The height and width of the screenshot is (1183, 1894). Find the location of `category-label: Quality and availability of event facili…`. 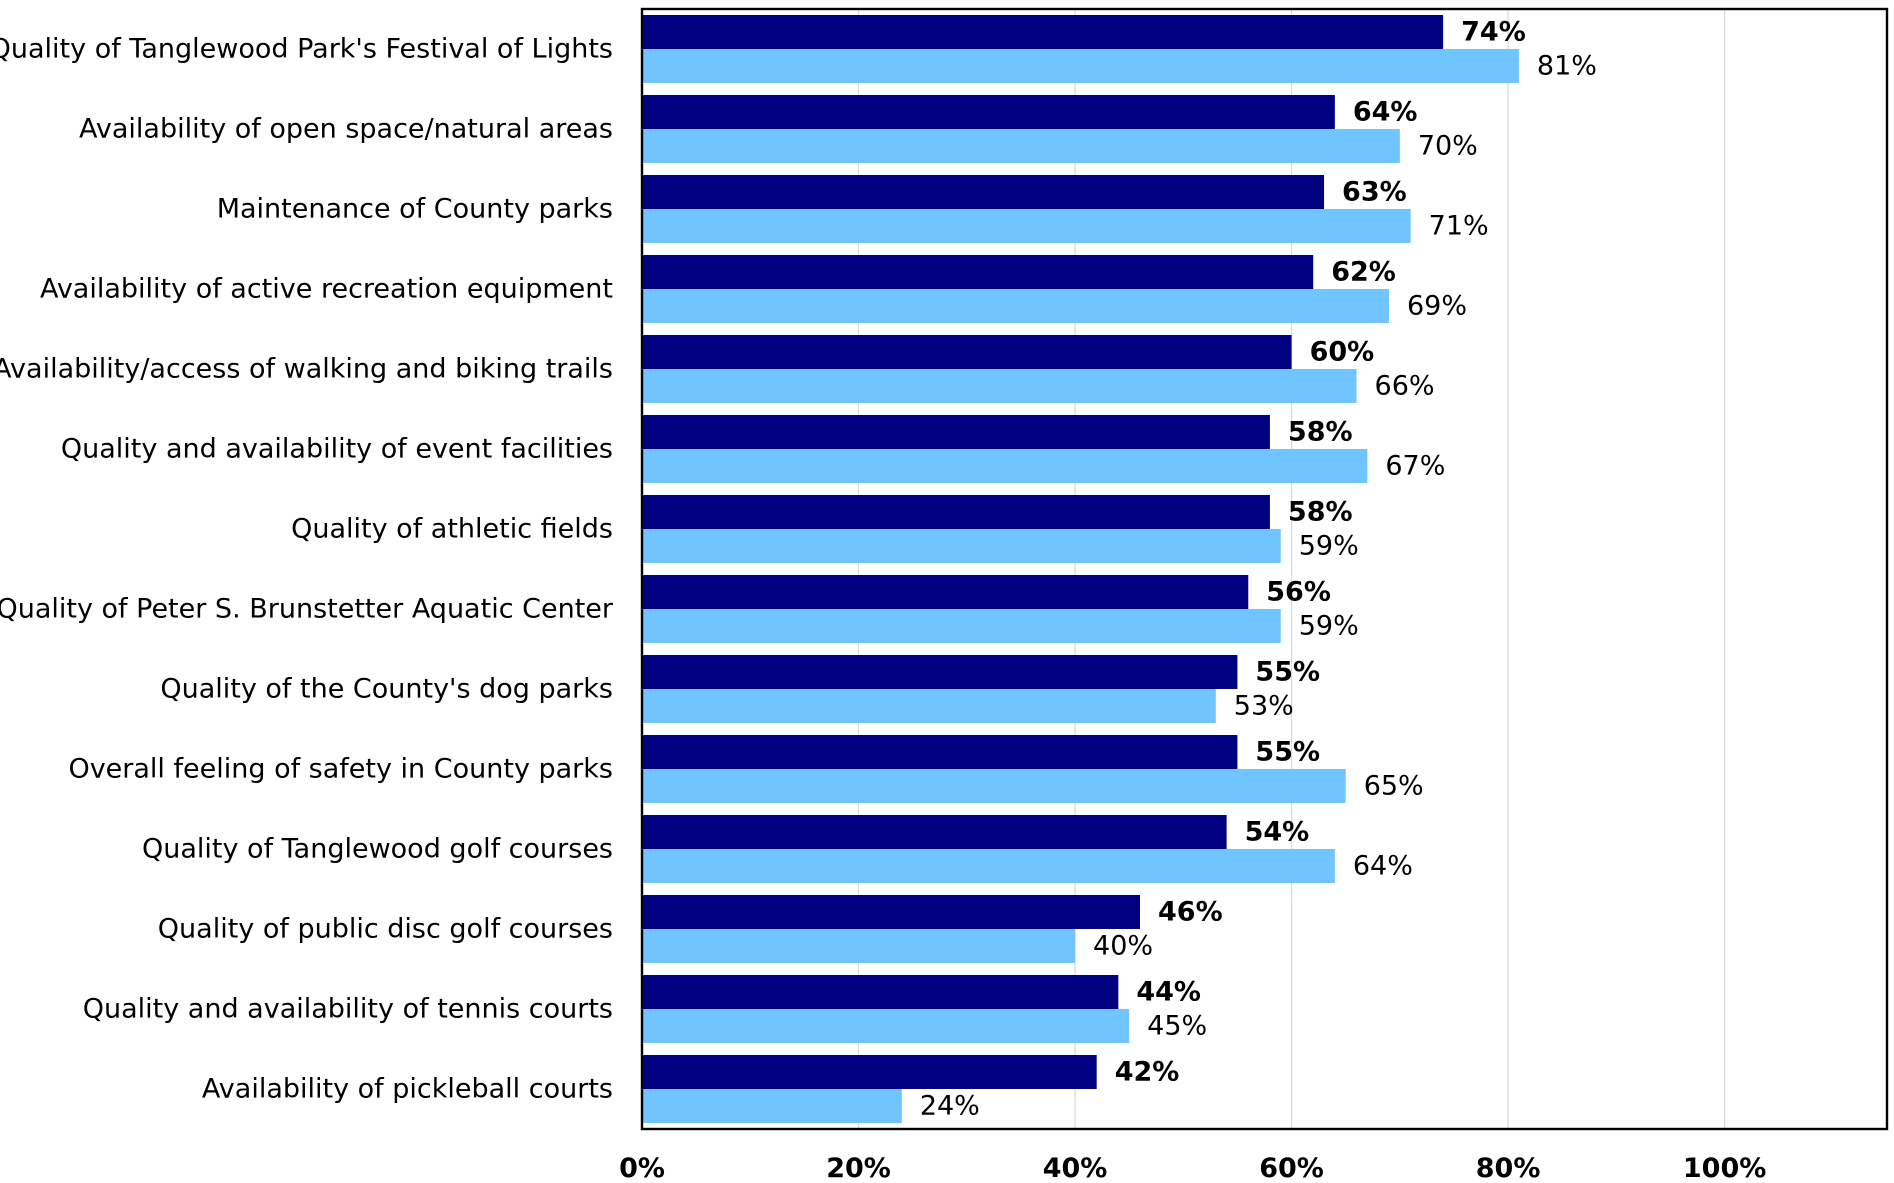

category-label: Quality and availability of event facili… is located at coordinates (337, 449).